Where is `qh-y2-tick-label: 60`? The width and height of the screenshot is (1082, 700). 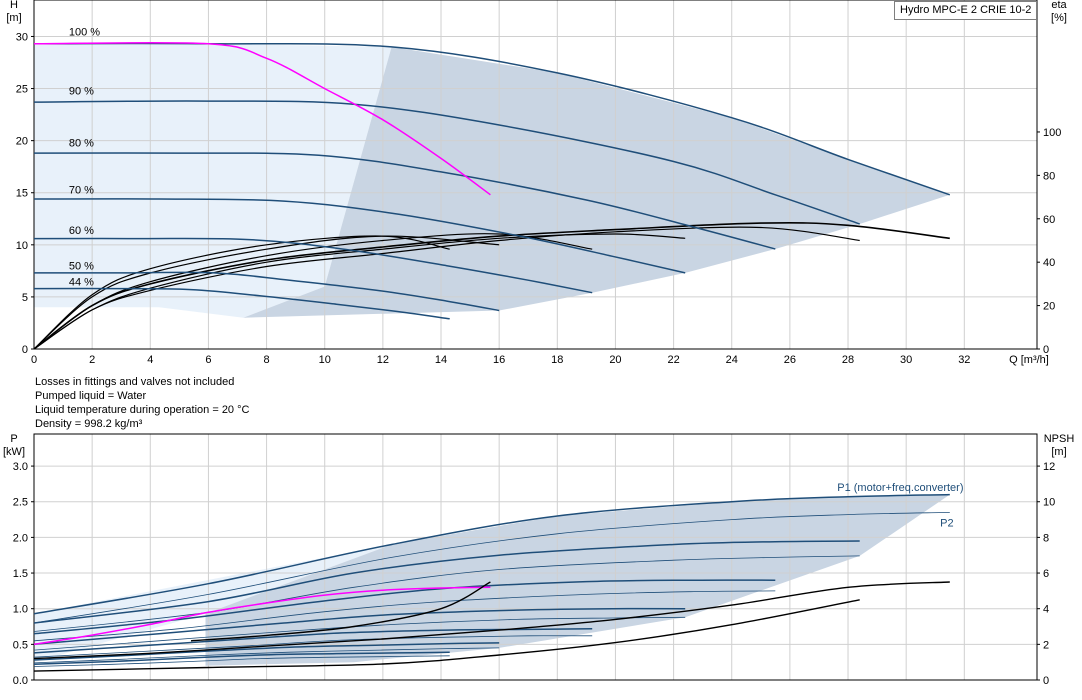 qh-y2-tick-label: 60 is located at coordinates (1049, 220).